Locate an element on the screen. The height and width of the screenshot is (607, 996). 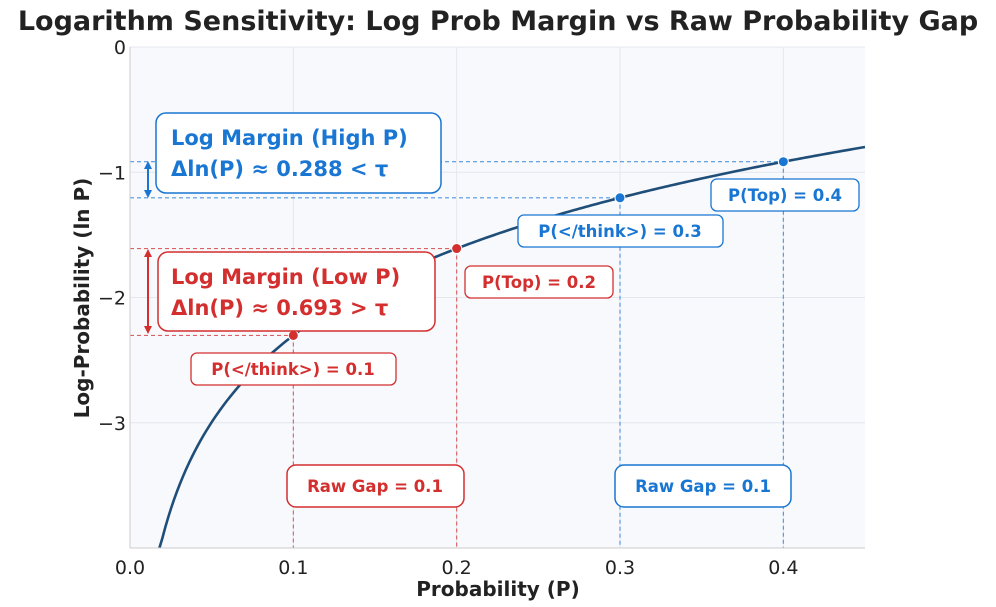
raw-gap-high-box is located at coordinates (703, 486).